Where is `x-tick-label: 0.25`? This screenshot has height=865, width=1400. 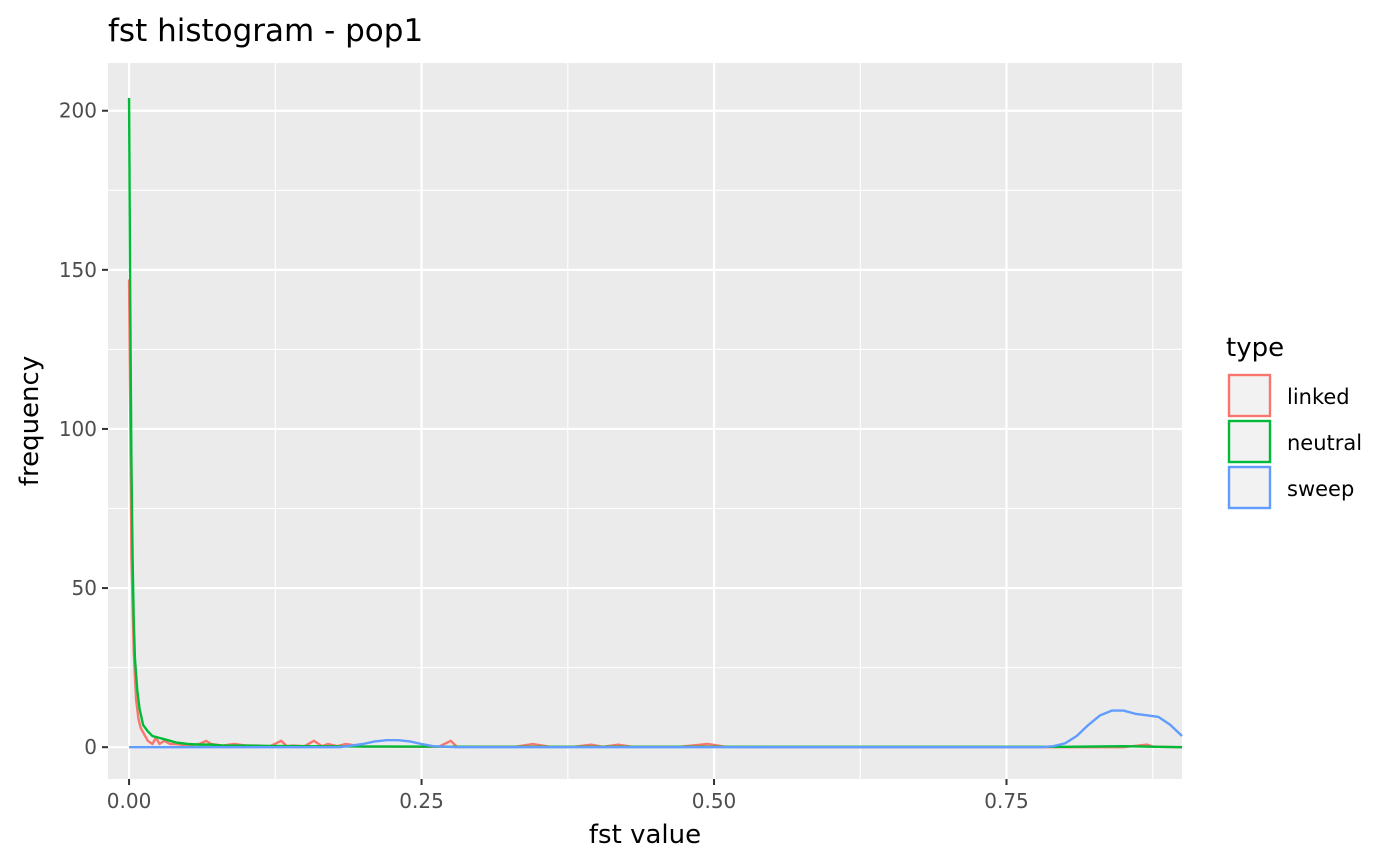
x-tick-label: 0.25 is located at coordinates (421, 801).